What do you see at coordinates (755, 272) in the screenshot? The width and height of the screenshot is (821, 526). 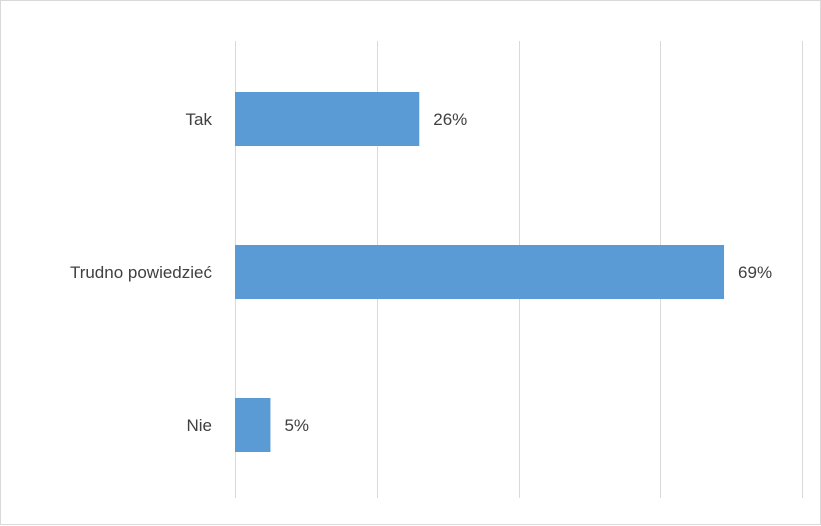 I see `data-label-1: 69%` at bounding box center [755, 272].